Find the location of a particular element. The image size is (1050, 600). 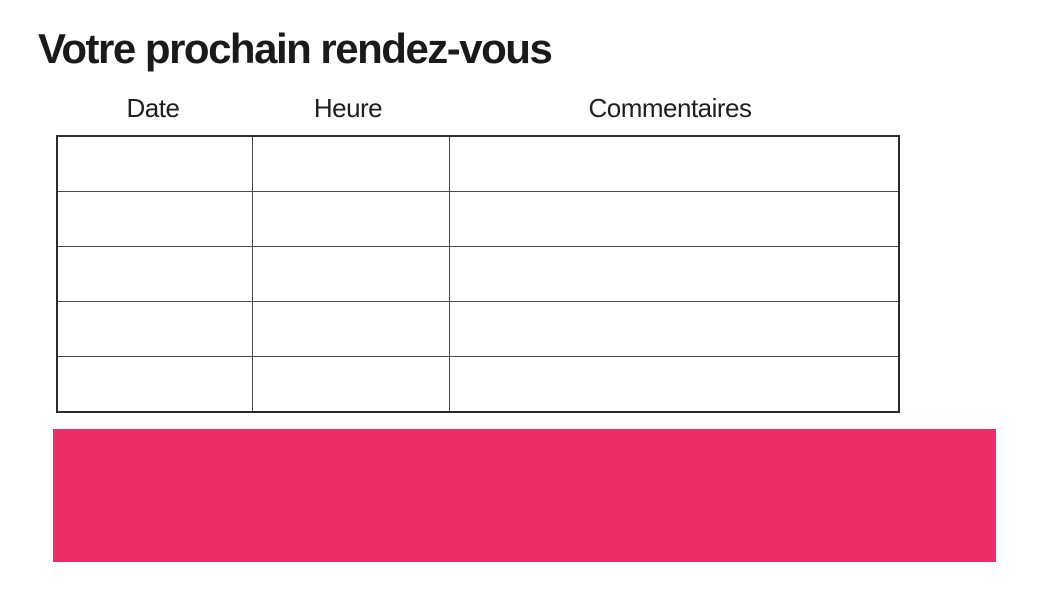

column-header-heure: Heure is located at coordinates (348, 108).